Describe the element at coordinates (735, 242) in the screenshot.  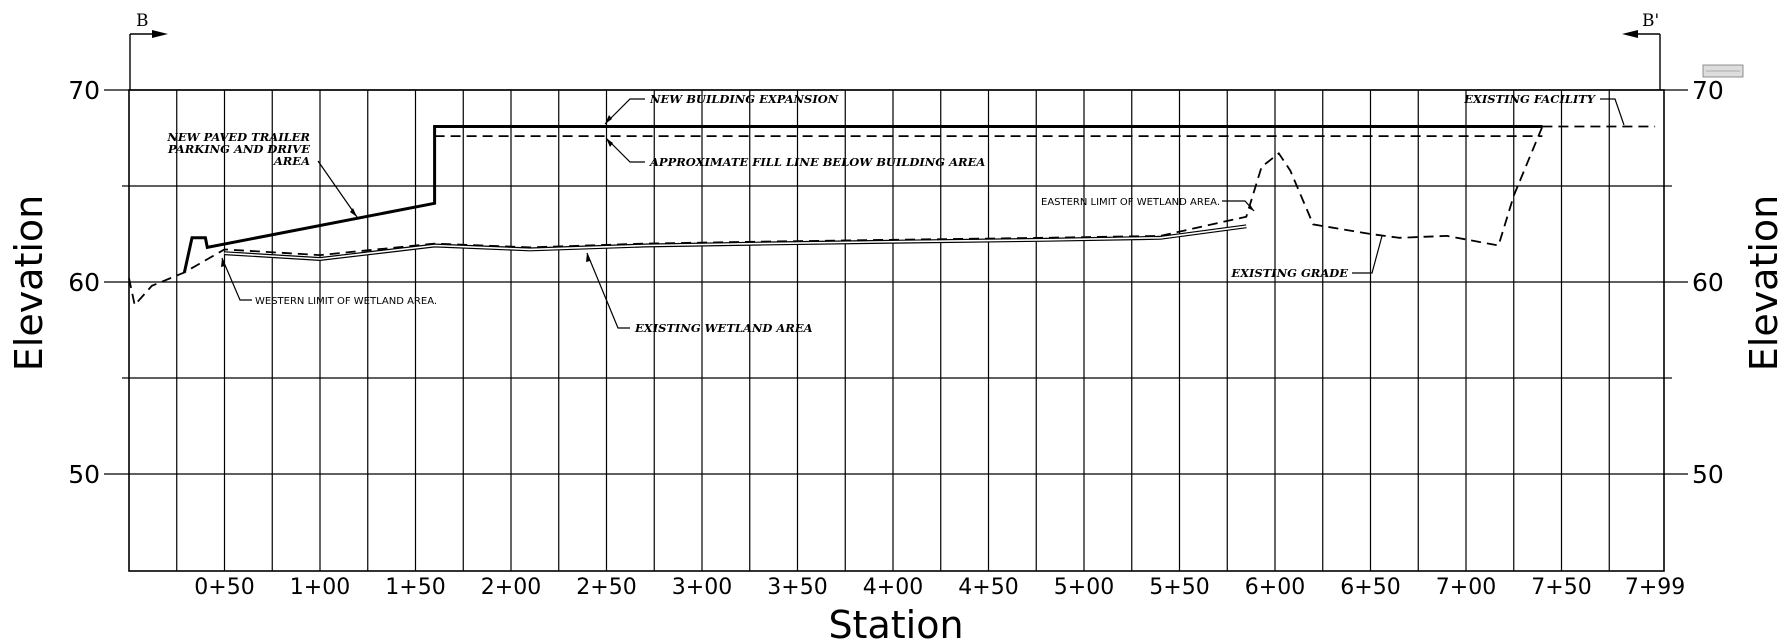
I see `profile-existing-wetland-area-inner` at that location.